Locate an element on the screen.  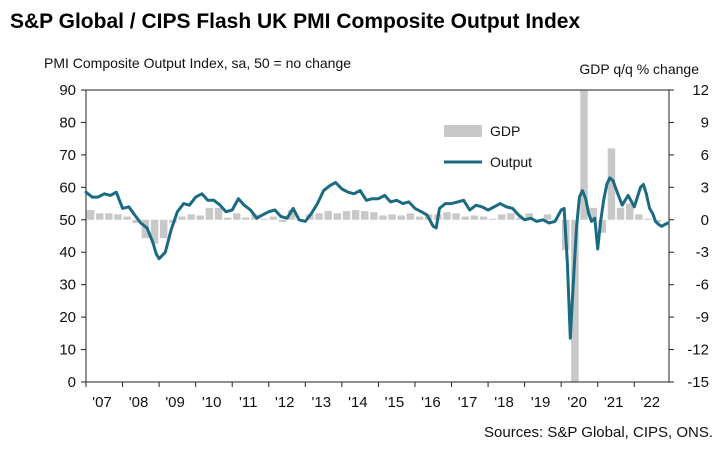
source-note: Sources: S&P Global, CIPS, ONS. is located at coordinates (598, 432).